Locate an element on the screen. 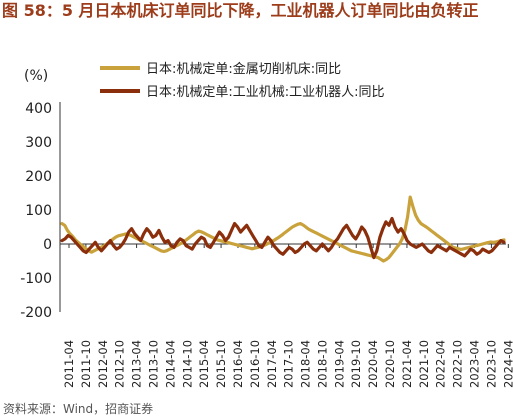 The width and height of the screenshot is (513, 420). y-tick-label: -100 is located at coordinates (36, 279).